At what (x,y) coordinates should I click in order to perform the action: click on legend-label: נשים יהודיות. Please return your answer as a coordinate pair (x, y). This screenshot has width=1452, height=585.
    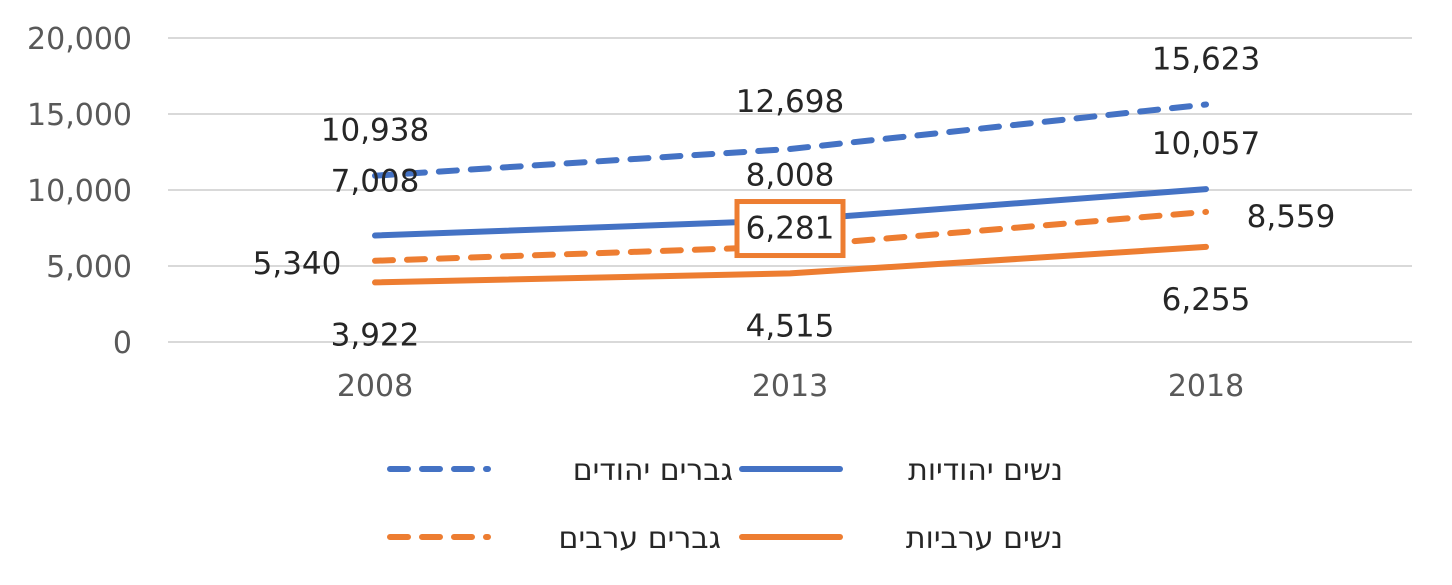
    Looking at the image, I should click on (985, 470).